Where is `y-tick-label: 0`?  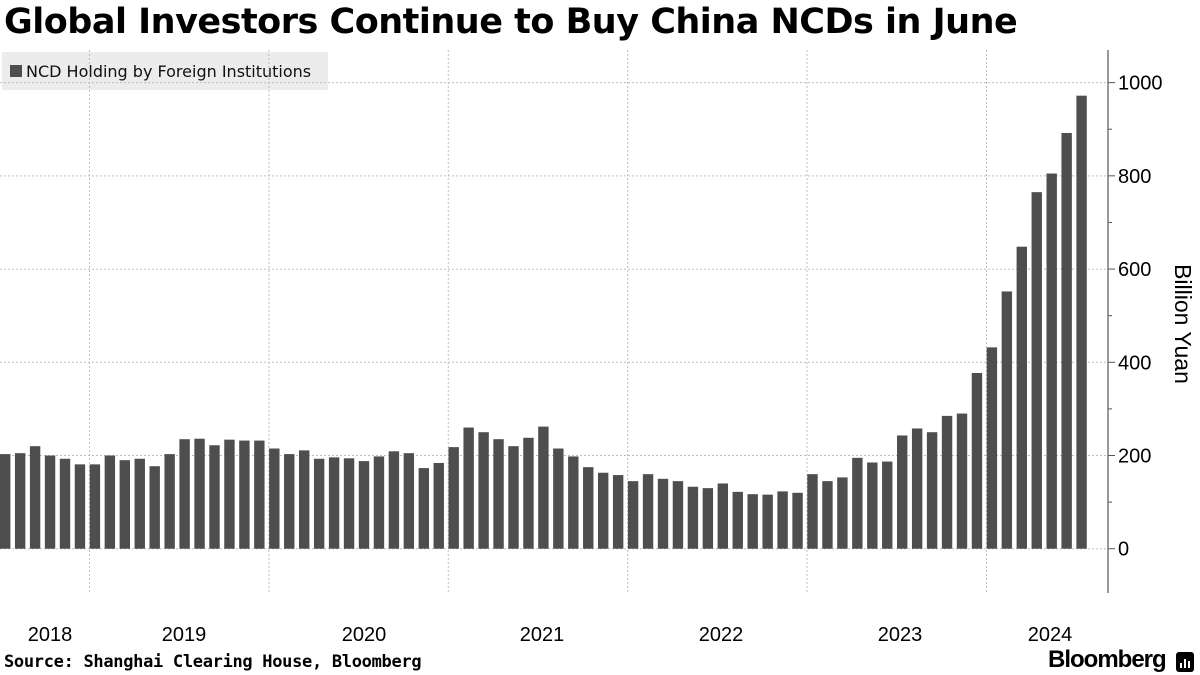 y-tick-label: 0 is located at coordinates (1123, 550).